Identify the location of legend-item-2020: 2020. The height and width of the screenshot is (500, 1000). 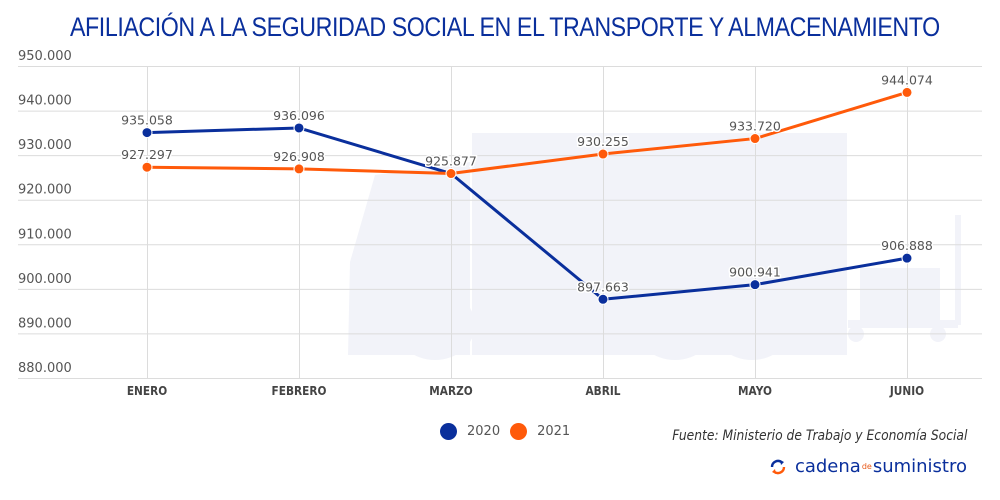
(470, 431).